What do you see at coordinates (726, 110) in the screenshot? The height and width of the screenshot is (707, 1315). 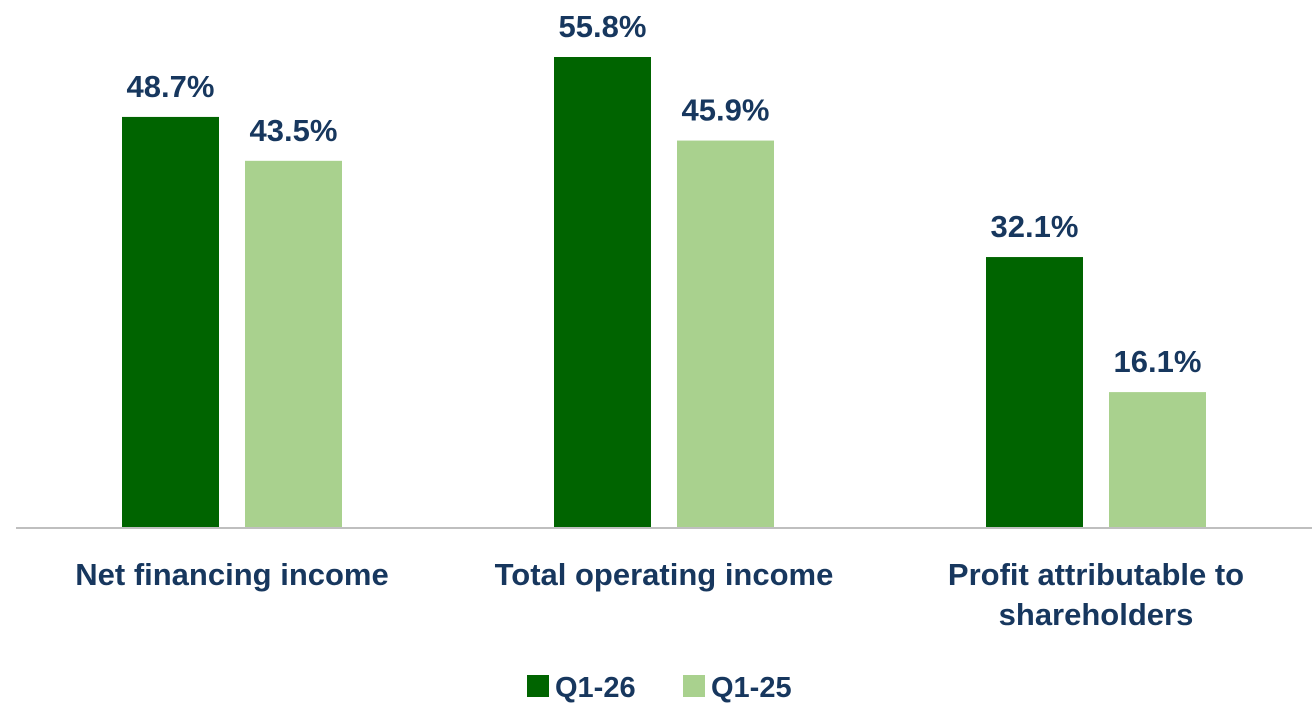 I see `data-label: 45.9%` at bounding box center [726, 110].